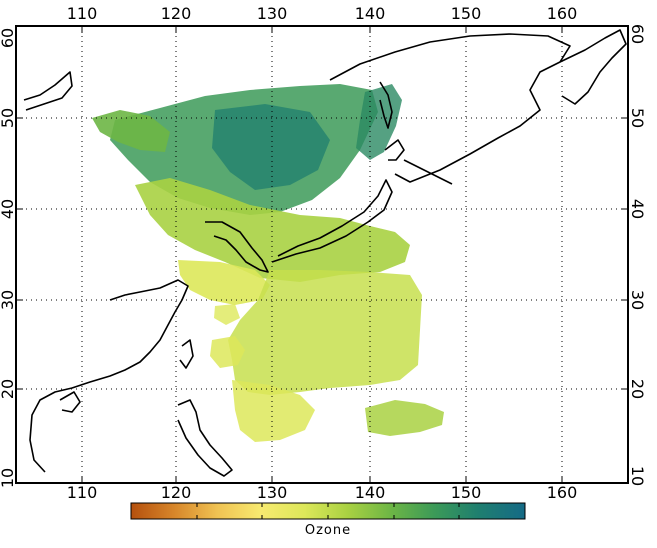  Describe the element at coordinates (562, 13) in the screenshot. I see `lon-label-top-160: 160` at that location.